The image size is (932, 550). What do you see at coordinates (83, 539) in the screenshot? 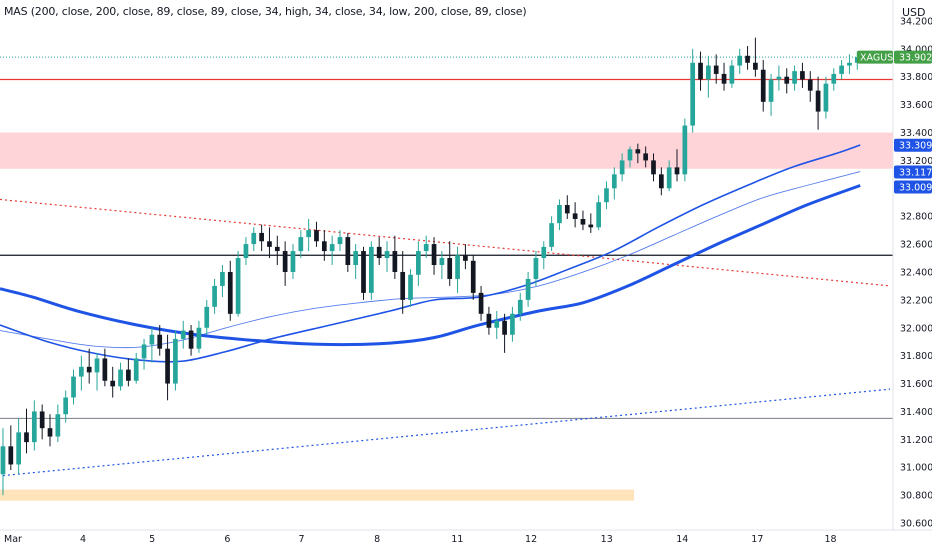
I see `time-tick-label: 4` at bounding box center [83, 539].